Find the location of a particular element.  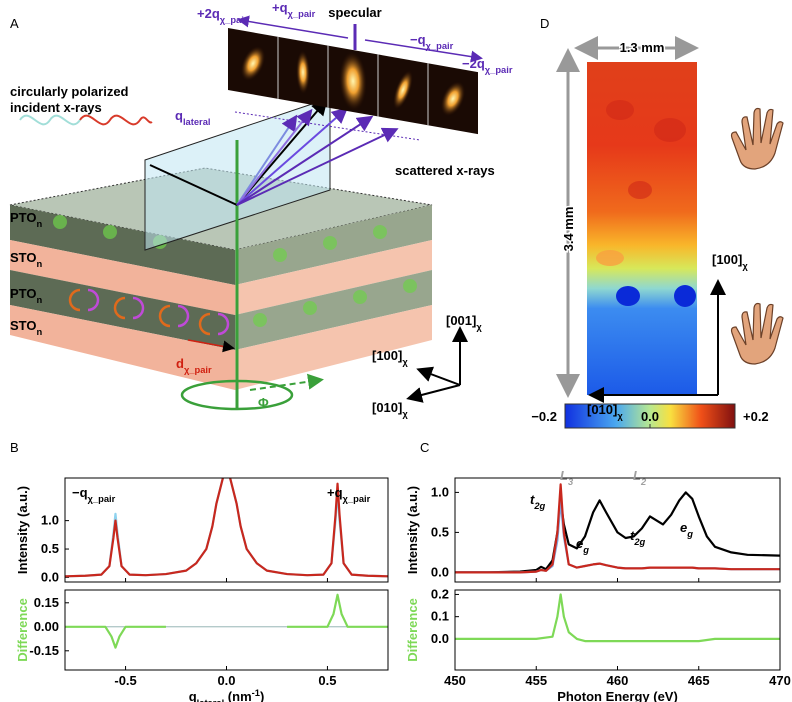

annotation: L3 is located at coordinates (567, 477).